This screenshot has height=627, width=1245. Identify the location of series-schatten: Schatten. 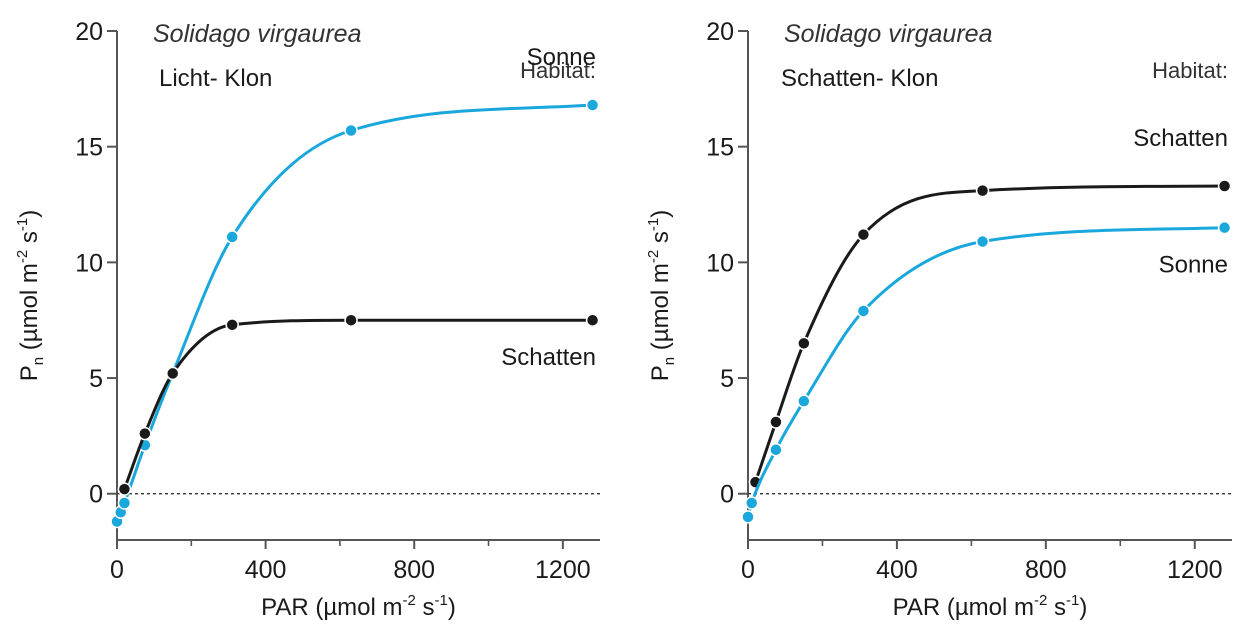
(358, 404).